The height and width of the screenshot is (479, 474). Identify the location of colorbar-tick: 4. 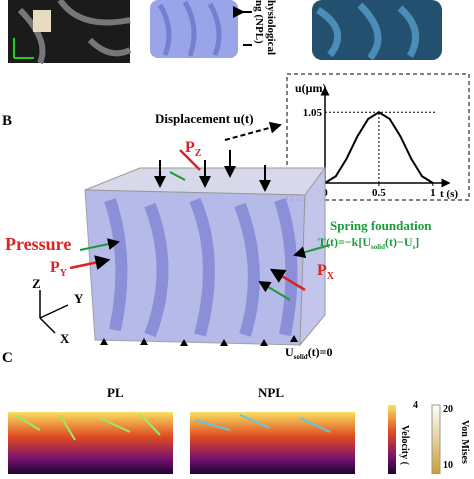
(415, 405).